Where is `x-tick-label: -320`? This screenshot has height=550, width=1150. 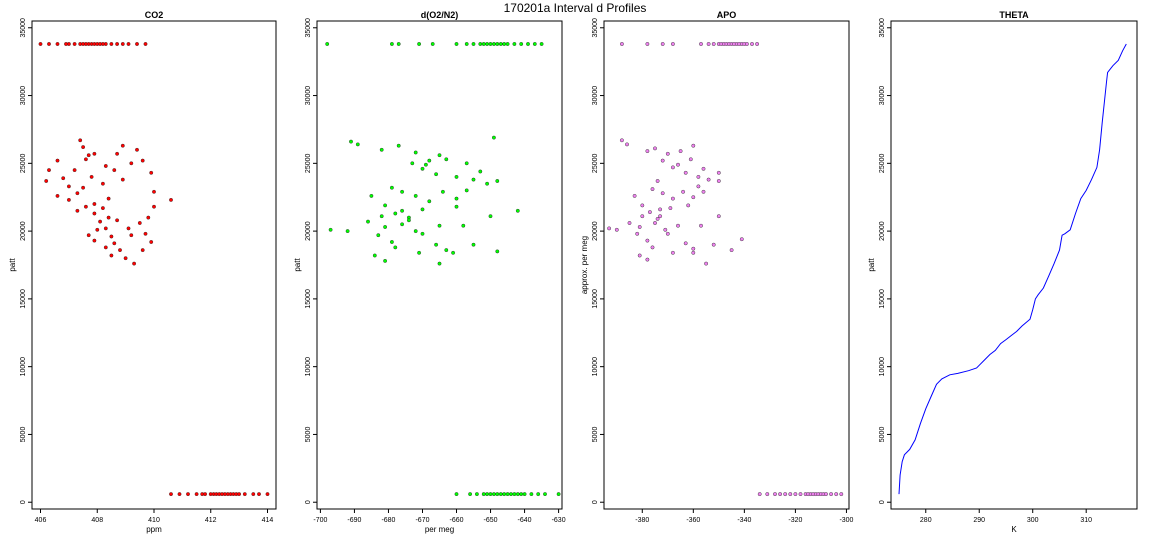
x-tick-label: -320 is located at coordinates (795, 520).